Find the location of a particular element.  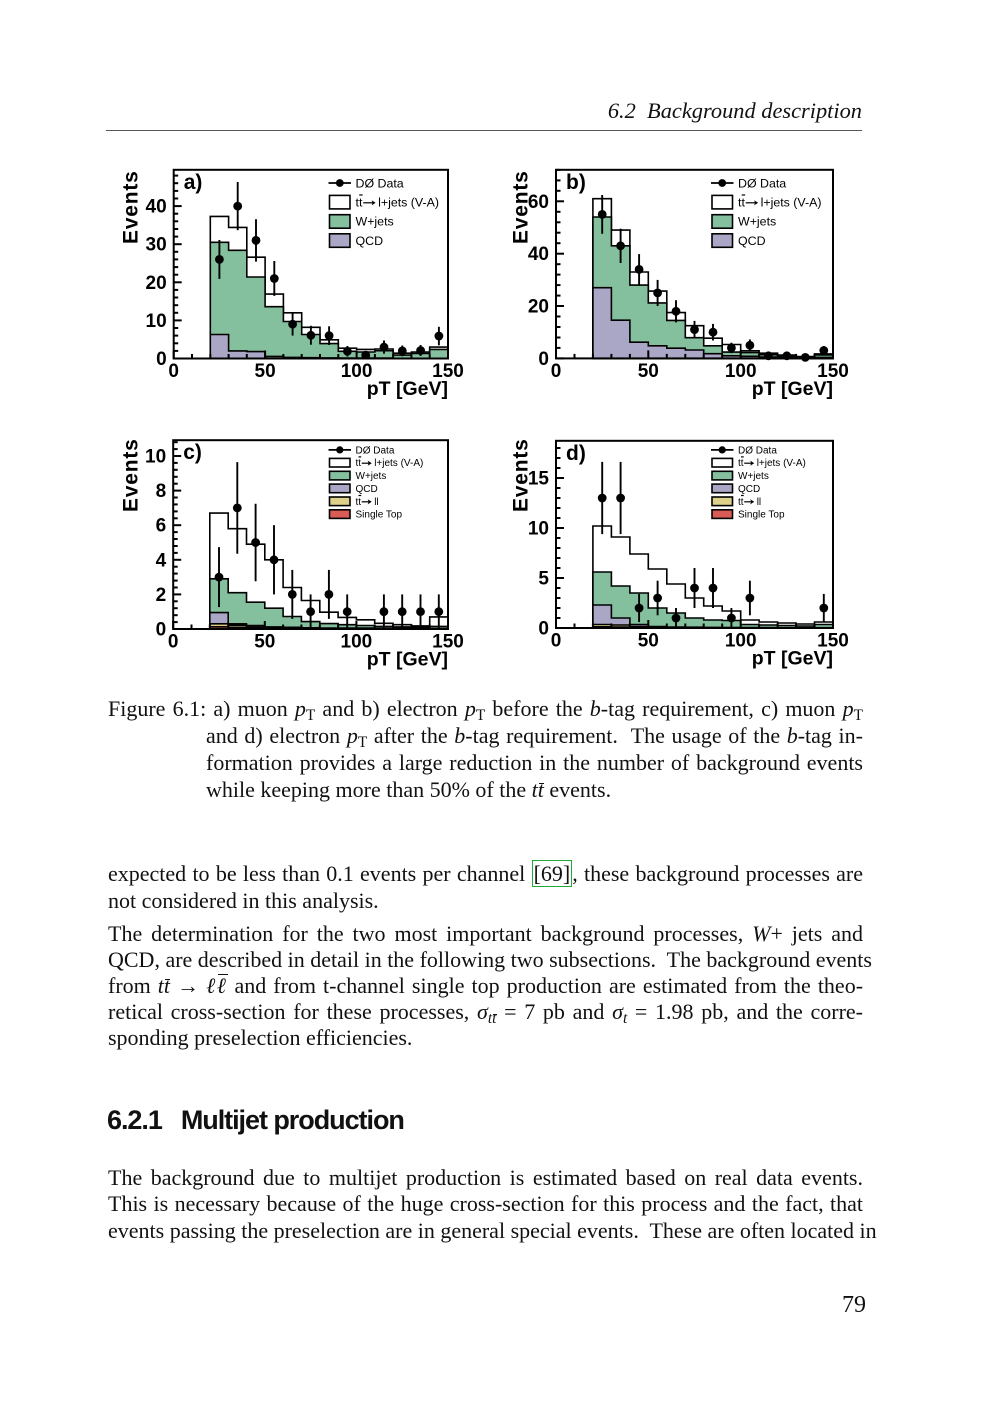

svg-text: a) is located at coordinates (193, 182).